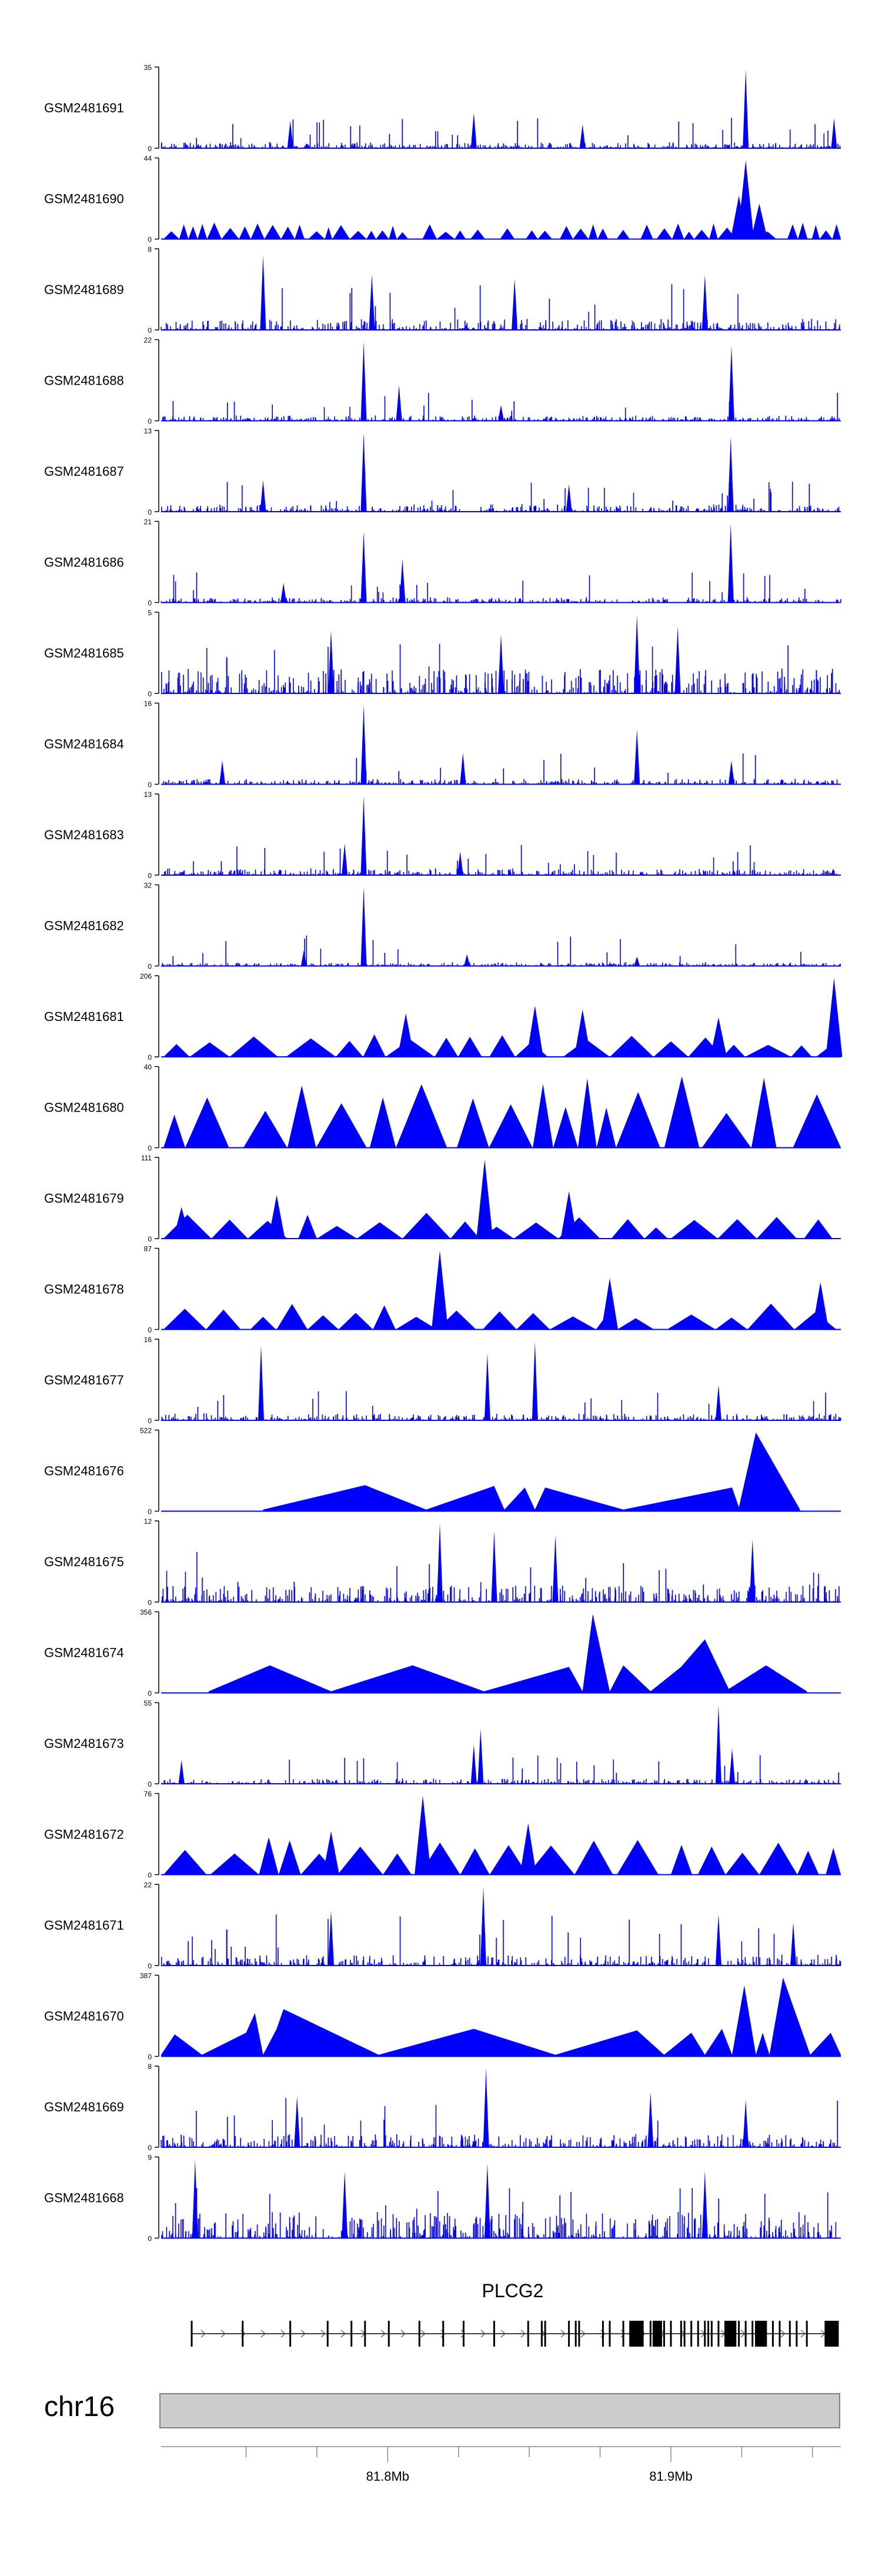  What do you see at coordinates (146, 1613) in the screenshot?
I see `y-axis-max-label: 356` at bounding box center [146, 1613].